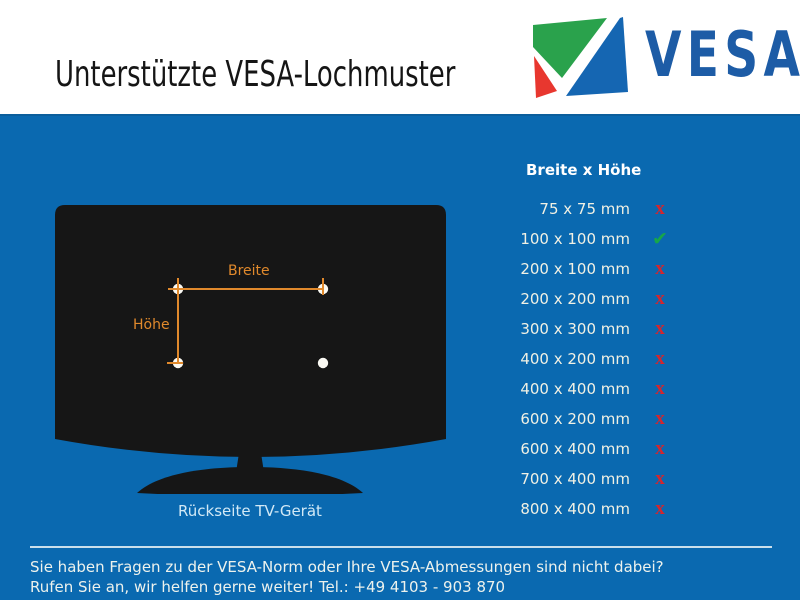 This screenshot has height=600, width=800. What do you see at coordinates (722, 54) in the screenshot?
I see `vesa-wordmark: VESA` at bounding box center [722, 54].